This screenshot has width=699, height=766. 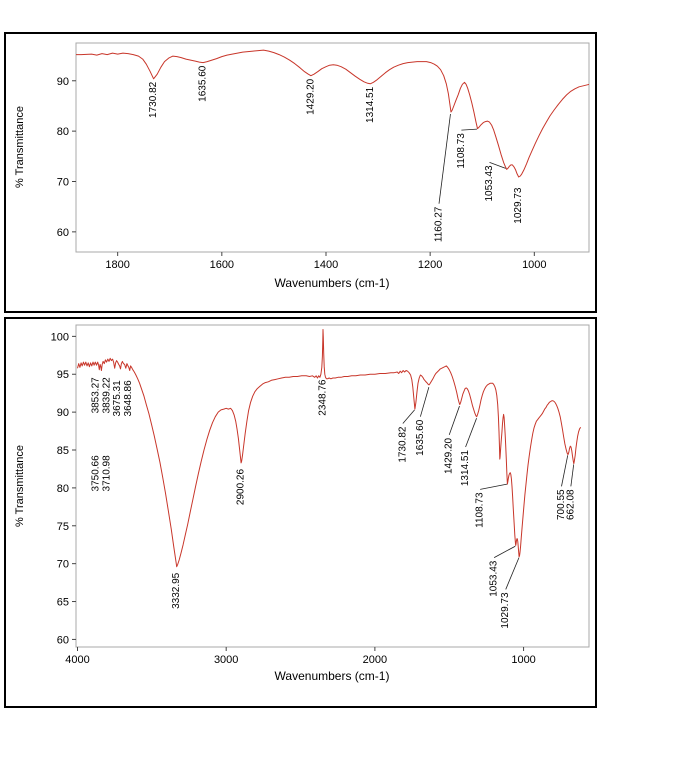 What do you see at coordinates (176, 590) in the screenshot?
I see `peak-wavenumber-label: 3332.95` at bounding box center [176, 590].